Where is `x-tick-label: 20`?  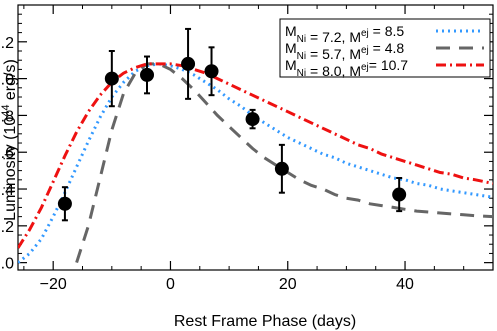
x-tick-label: 20 is located at coordinates (288, 284).